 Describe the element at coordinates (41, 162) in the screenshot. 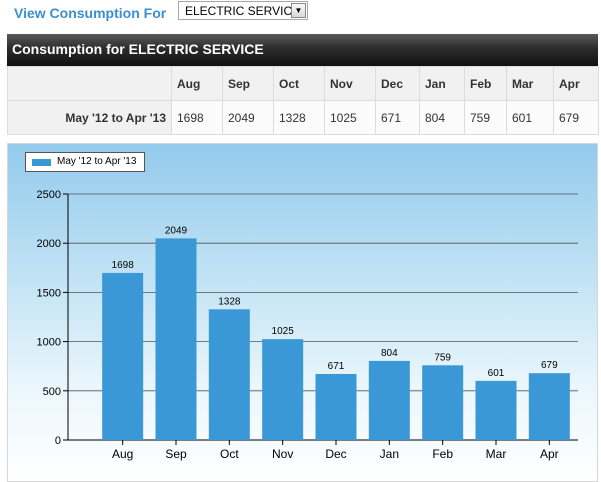

I see `legend-swatch` at that location.